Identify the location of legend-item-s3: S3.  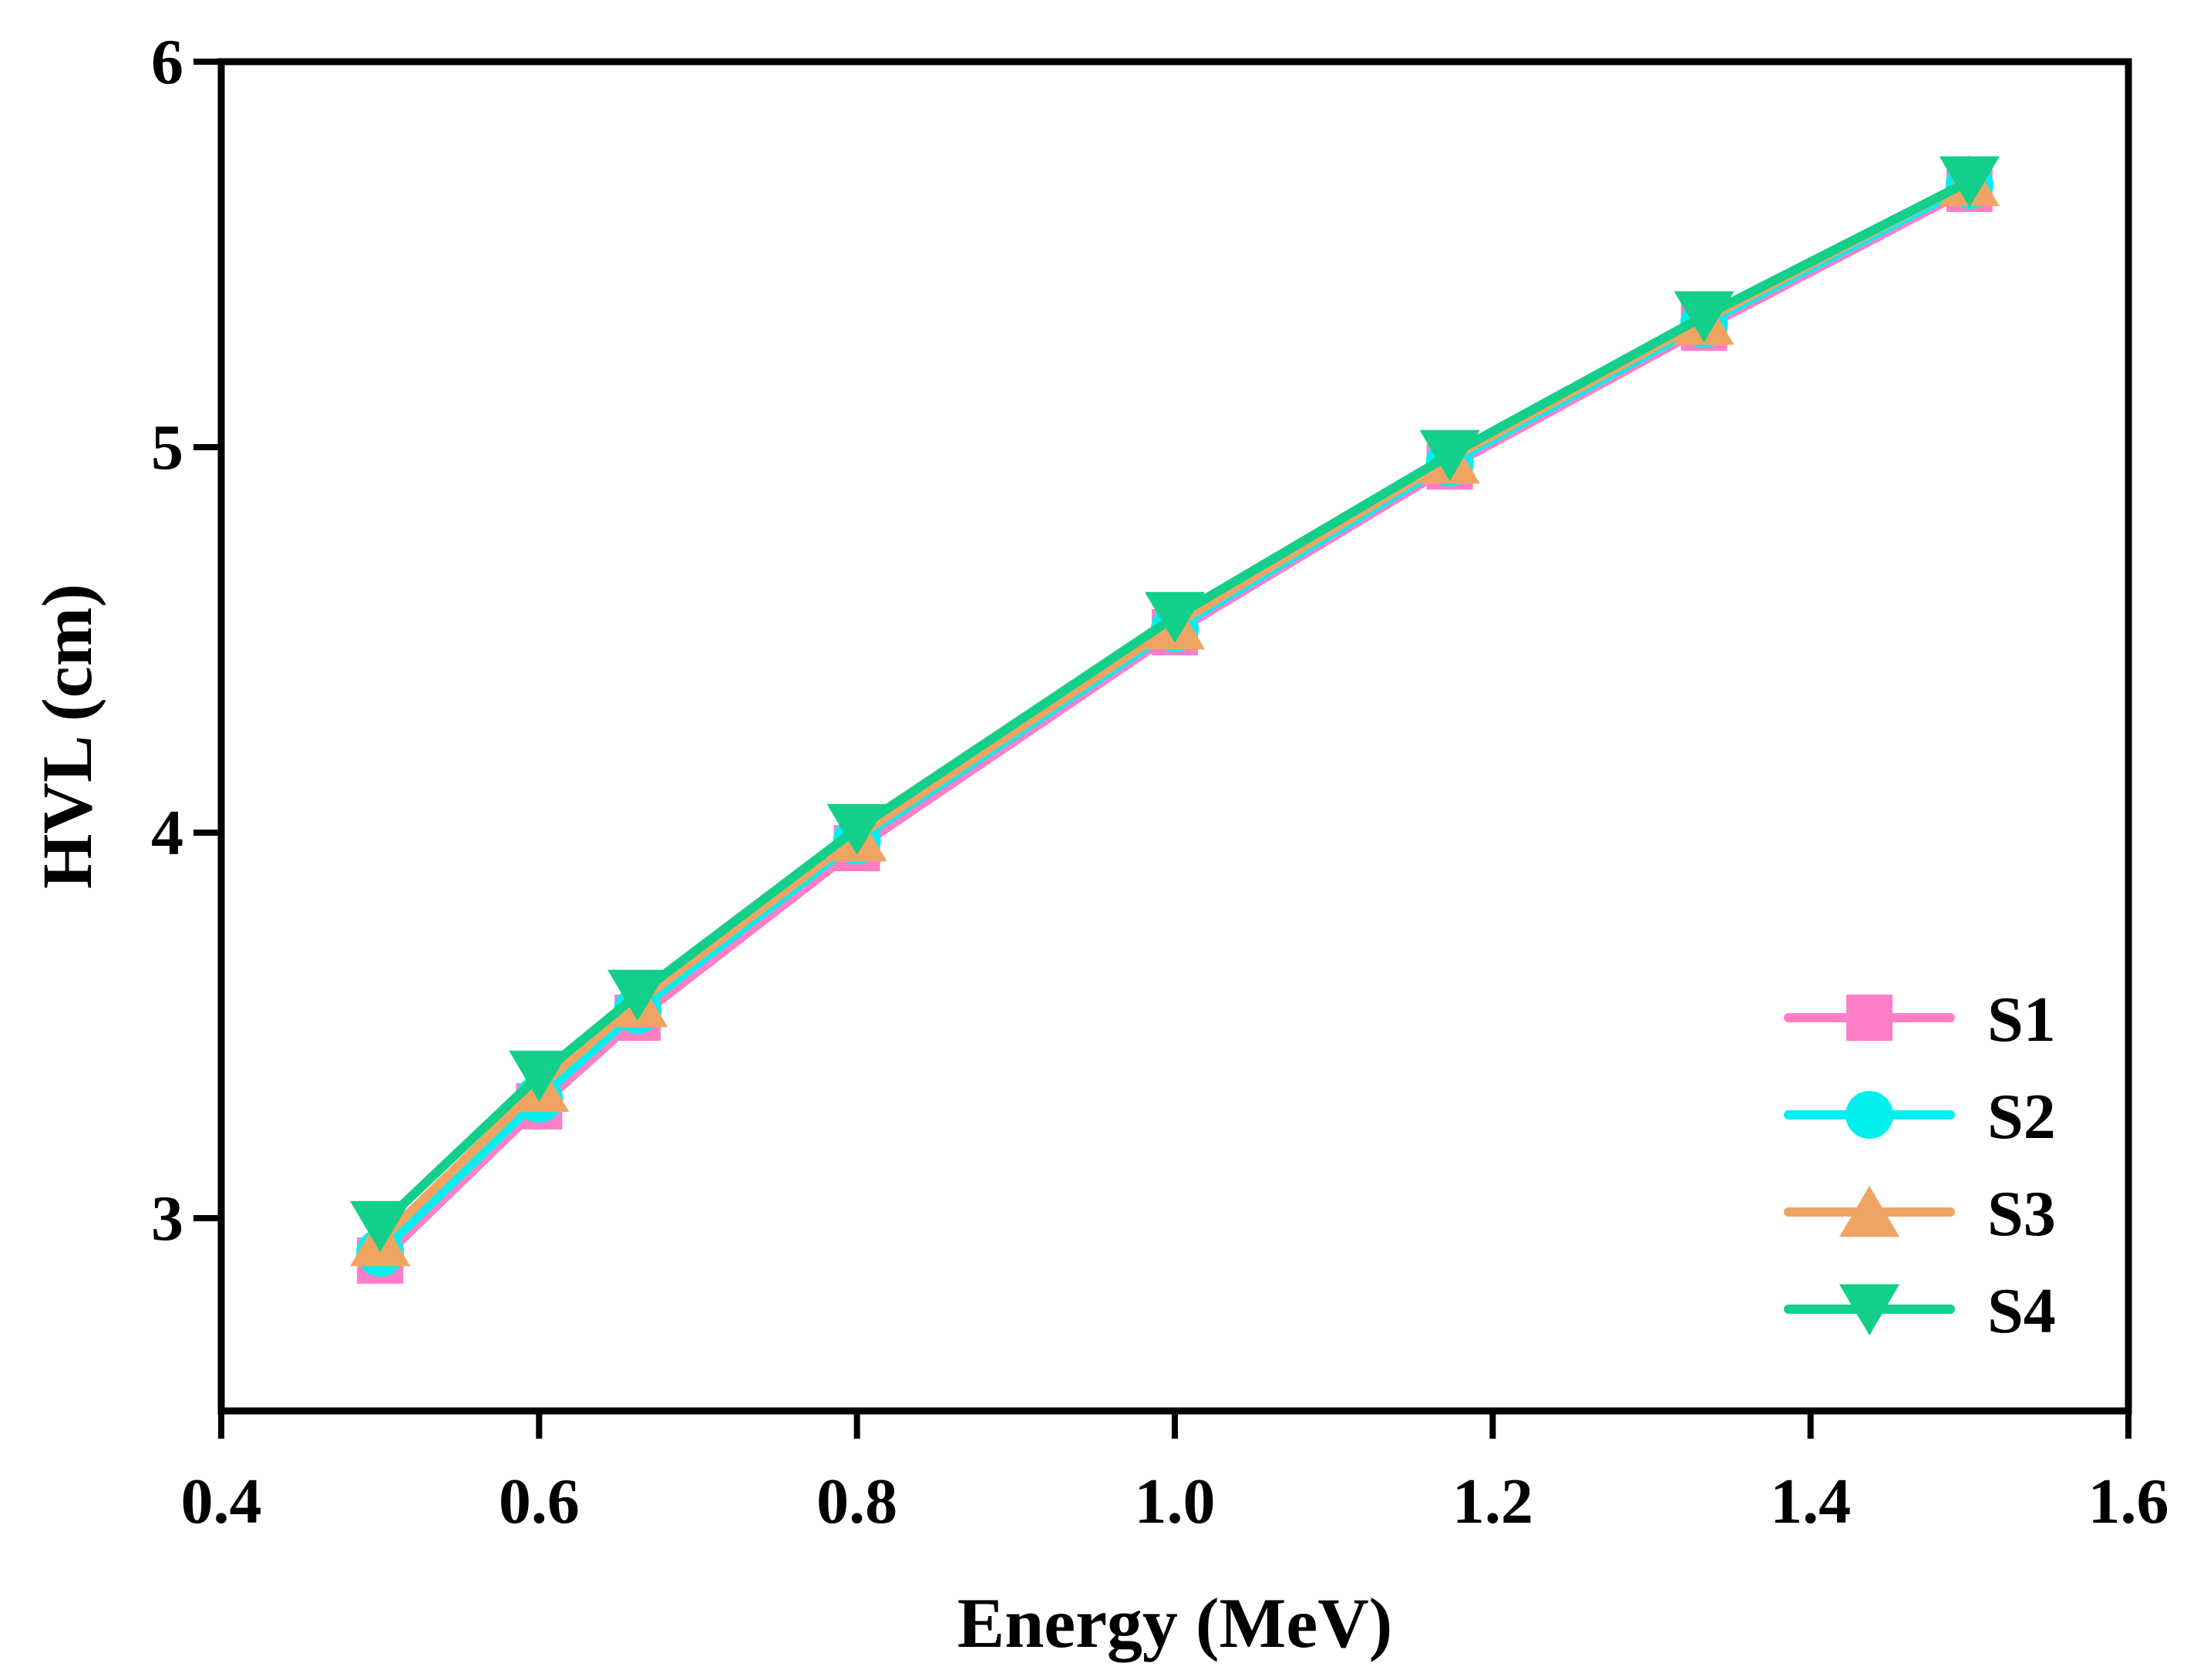
(1920, 1214).